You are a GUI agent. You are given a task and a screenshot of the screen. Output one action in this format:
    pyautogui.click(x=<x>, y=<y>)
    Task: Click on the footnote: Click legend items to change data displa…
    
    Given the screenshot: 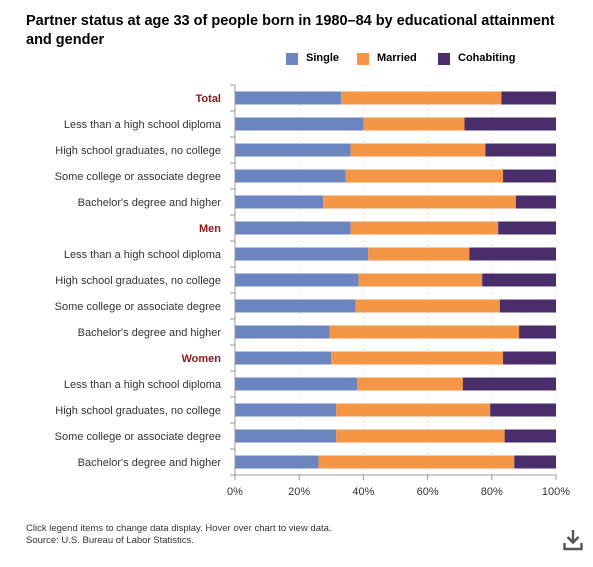 What is the action you would take?
    pyautogui.click(x=179, y=535)
    